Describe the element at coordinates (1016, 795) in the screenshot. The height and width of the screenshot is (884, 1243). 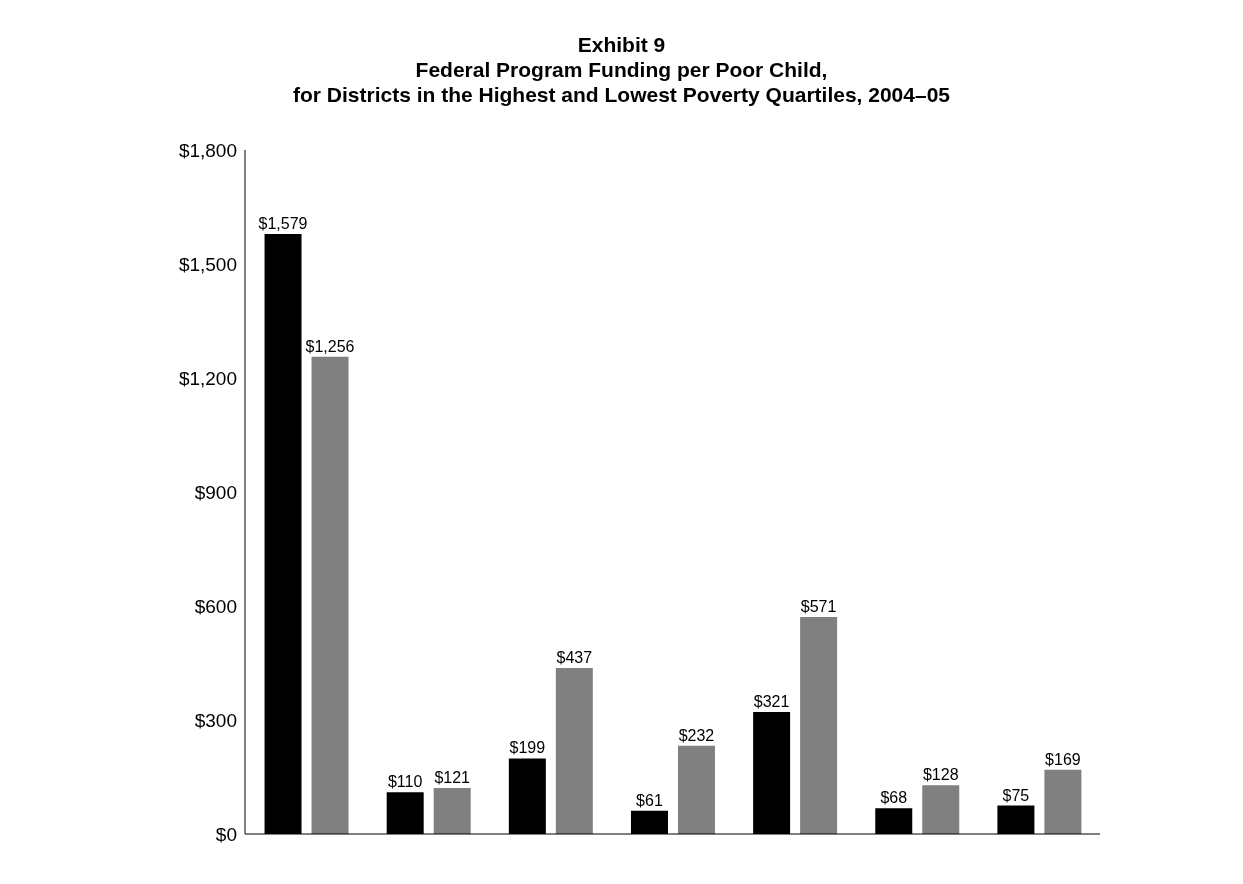
I see `data-label: $75` at that location.